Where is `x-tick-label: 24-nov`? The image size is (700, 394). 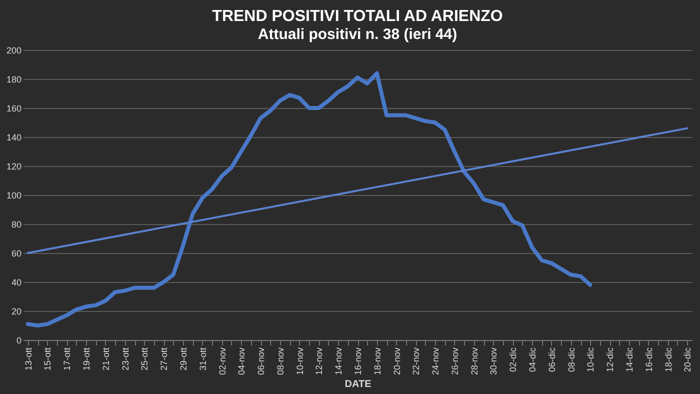
x-tick-label: 24-nov is located at coordinates (435, 361).